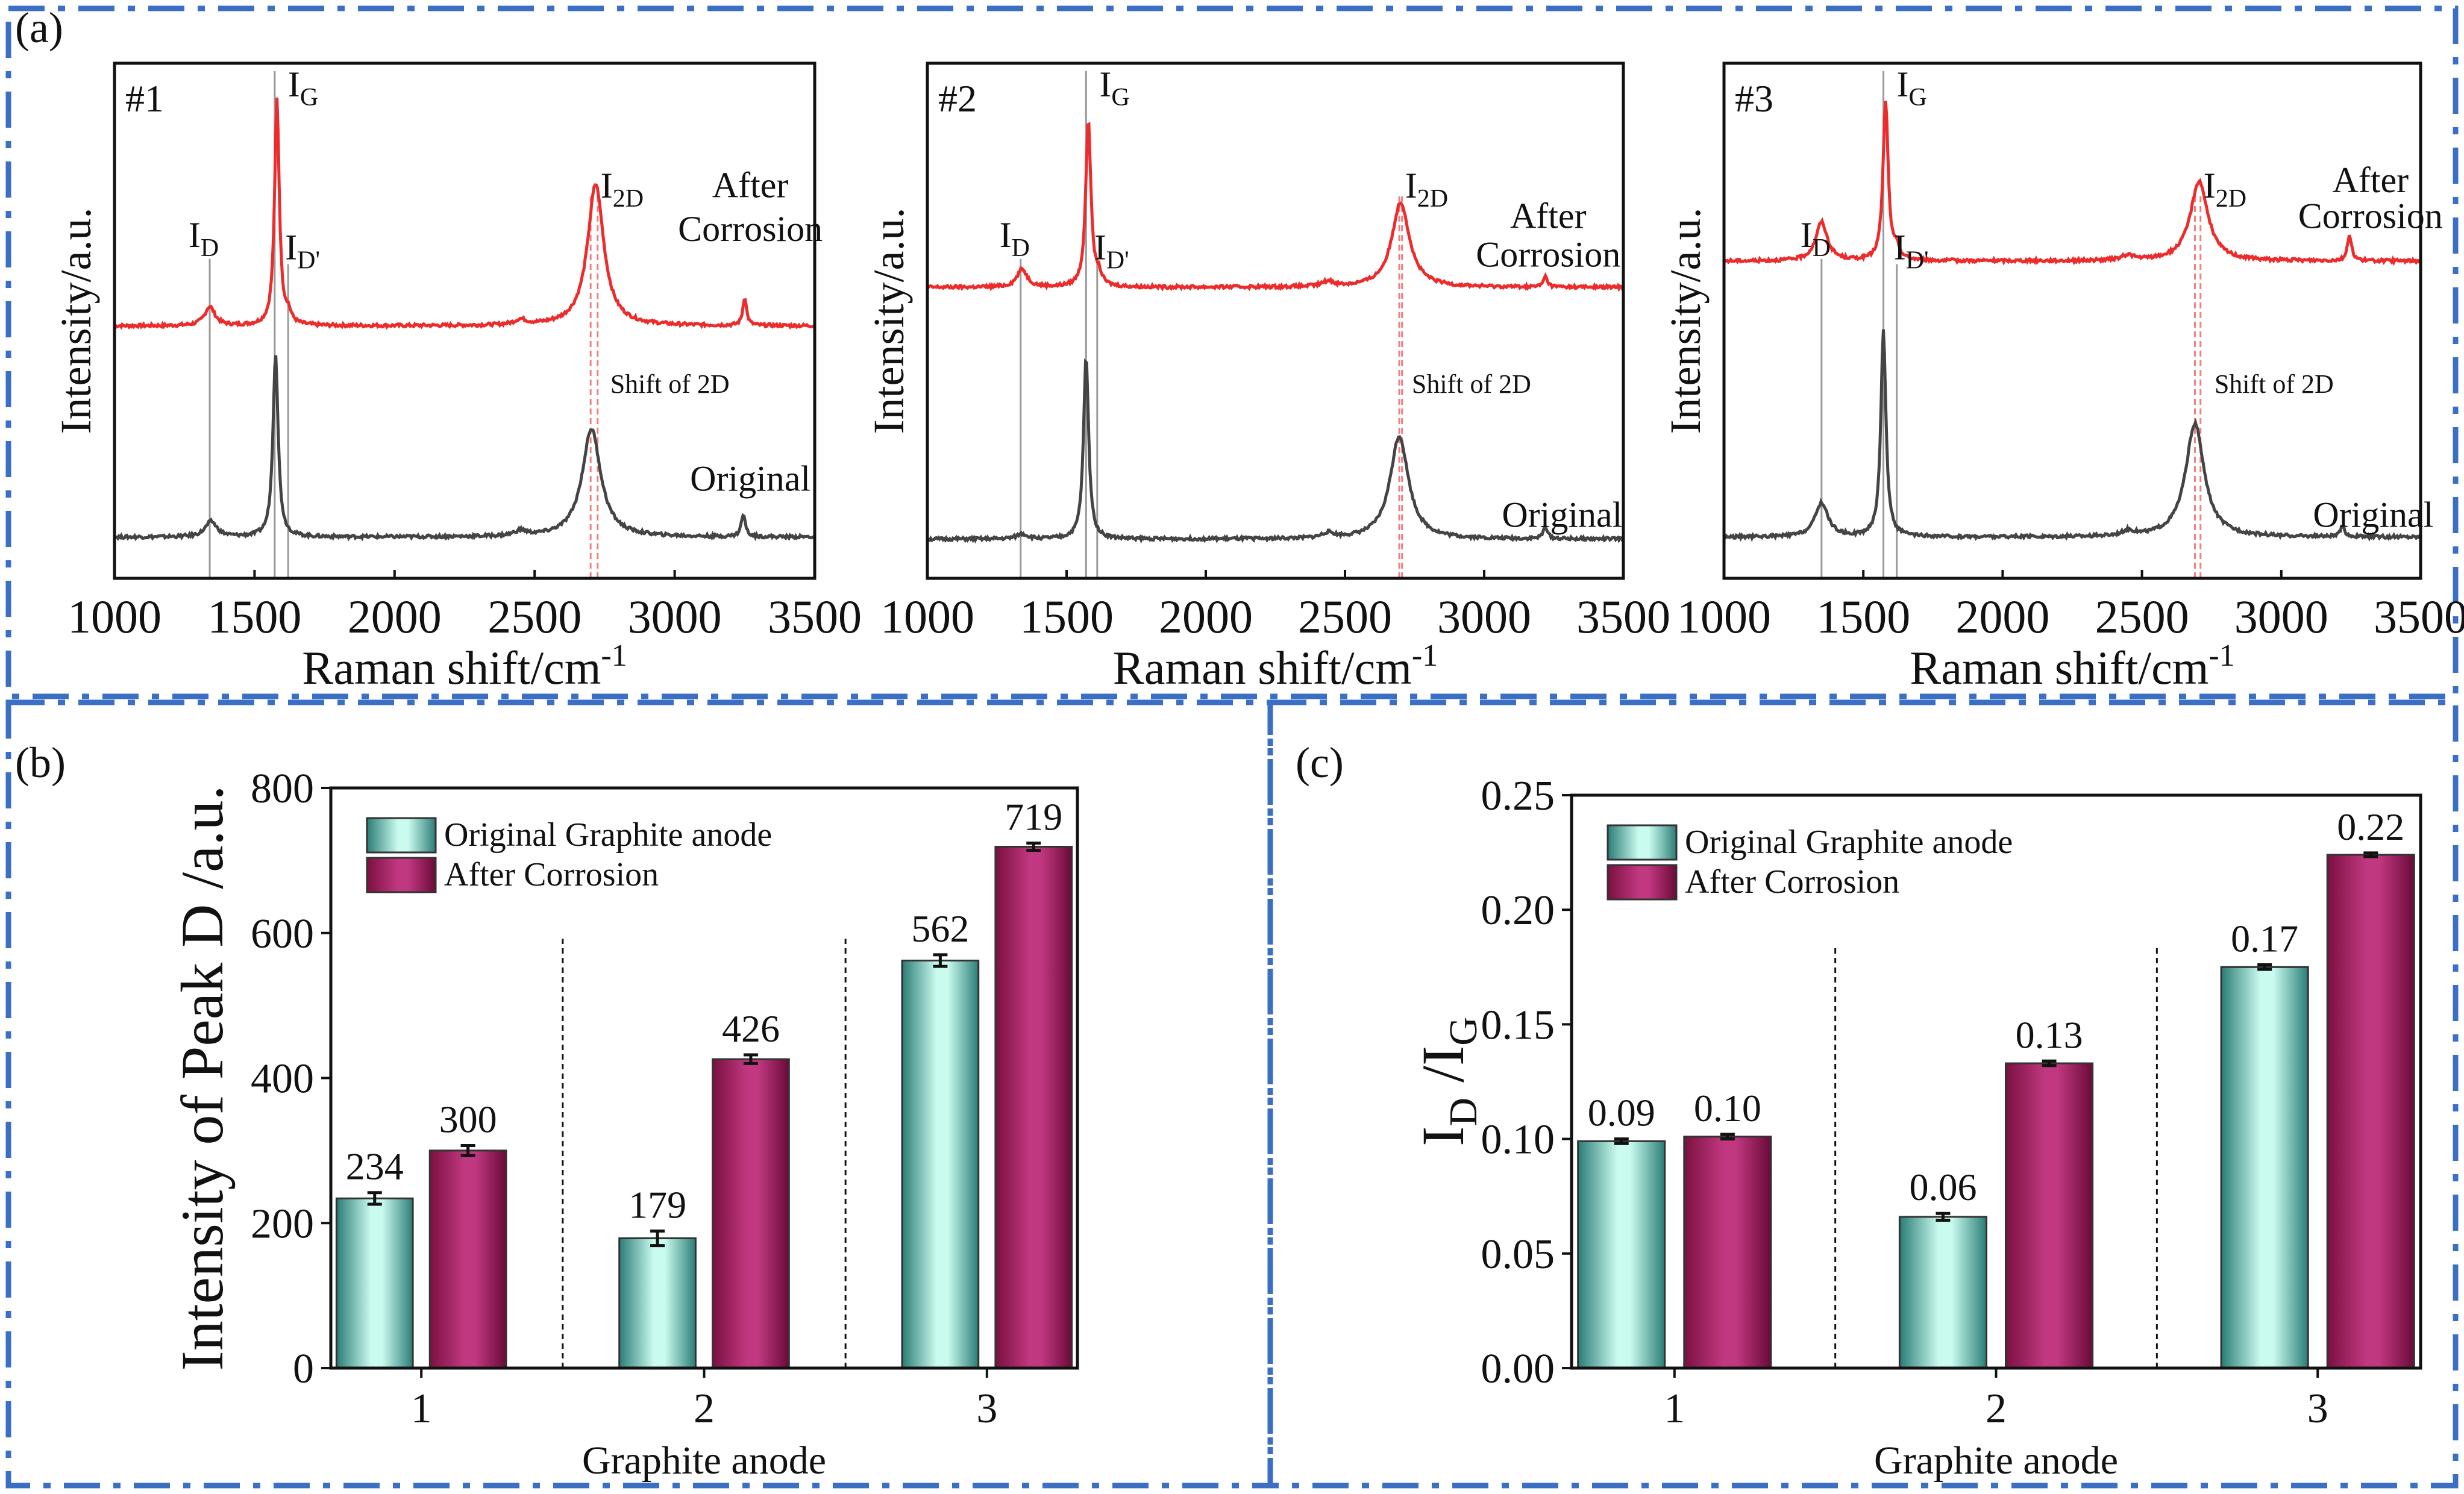  I want to click on sample-id: #1, so click(144, 98).